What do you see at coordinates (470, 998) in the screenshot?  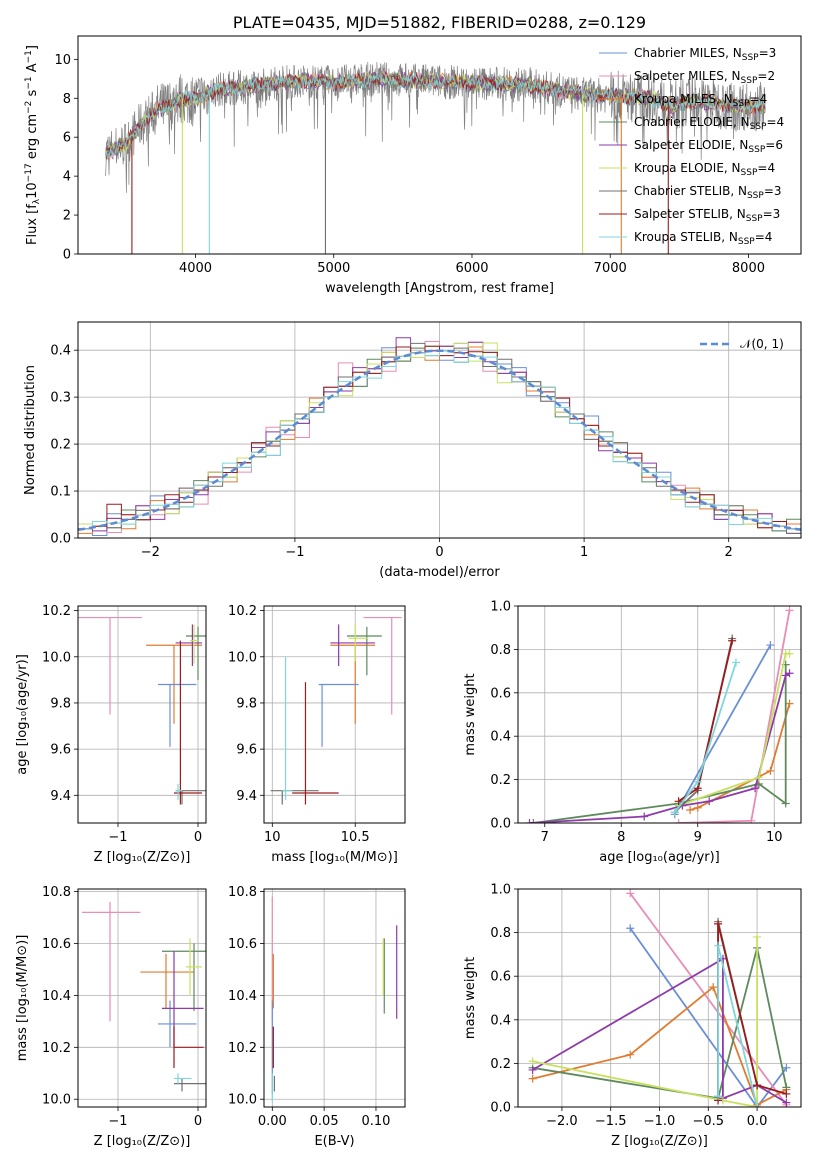 I see `y-axis-label: mass weight` at bounding box center [470, 998].